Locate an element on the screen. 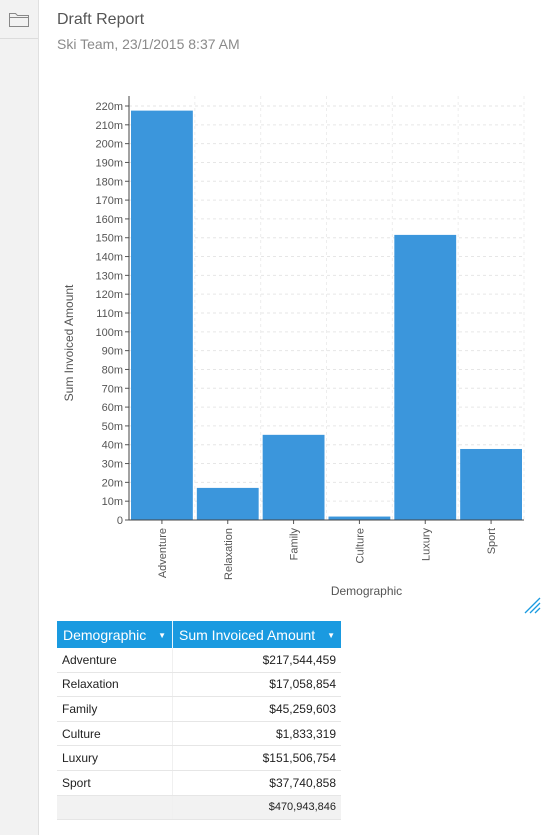  y-tick-label: 150m is located at coordinates (109, 239).